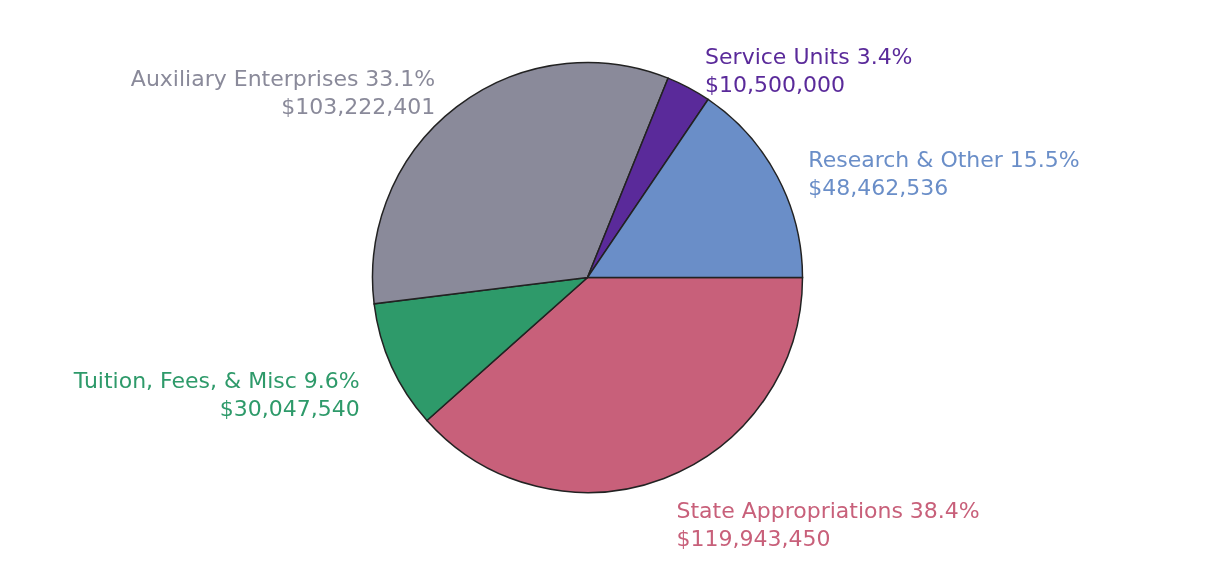 The height and width of the screenshot is (585, 1205). Describe the element at coordinates (828, 525) in the screenshot. I see `slice-label: State Appropriations 38.4% $119,943,450` at that location.